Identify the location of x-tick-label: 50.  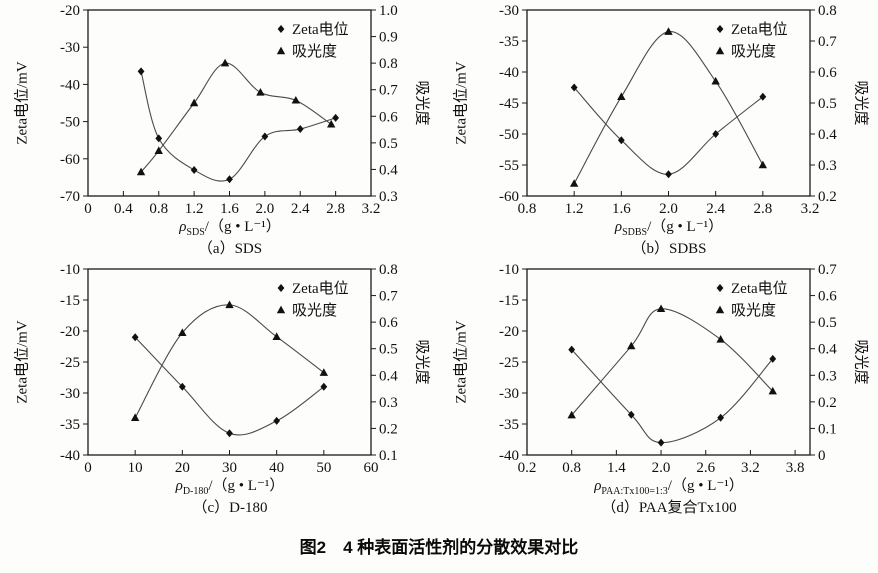
(323, 466).